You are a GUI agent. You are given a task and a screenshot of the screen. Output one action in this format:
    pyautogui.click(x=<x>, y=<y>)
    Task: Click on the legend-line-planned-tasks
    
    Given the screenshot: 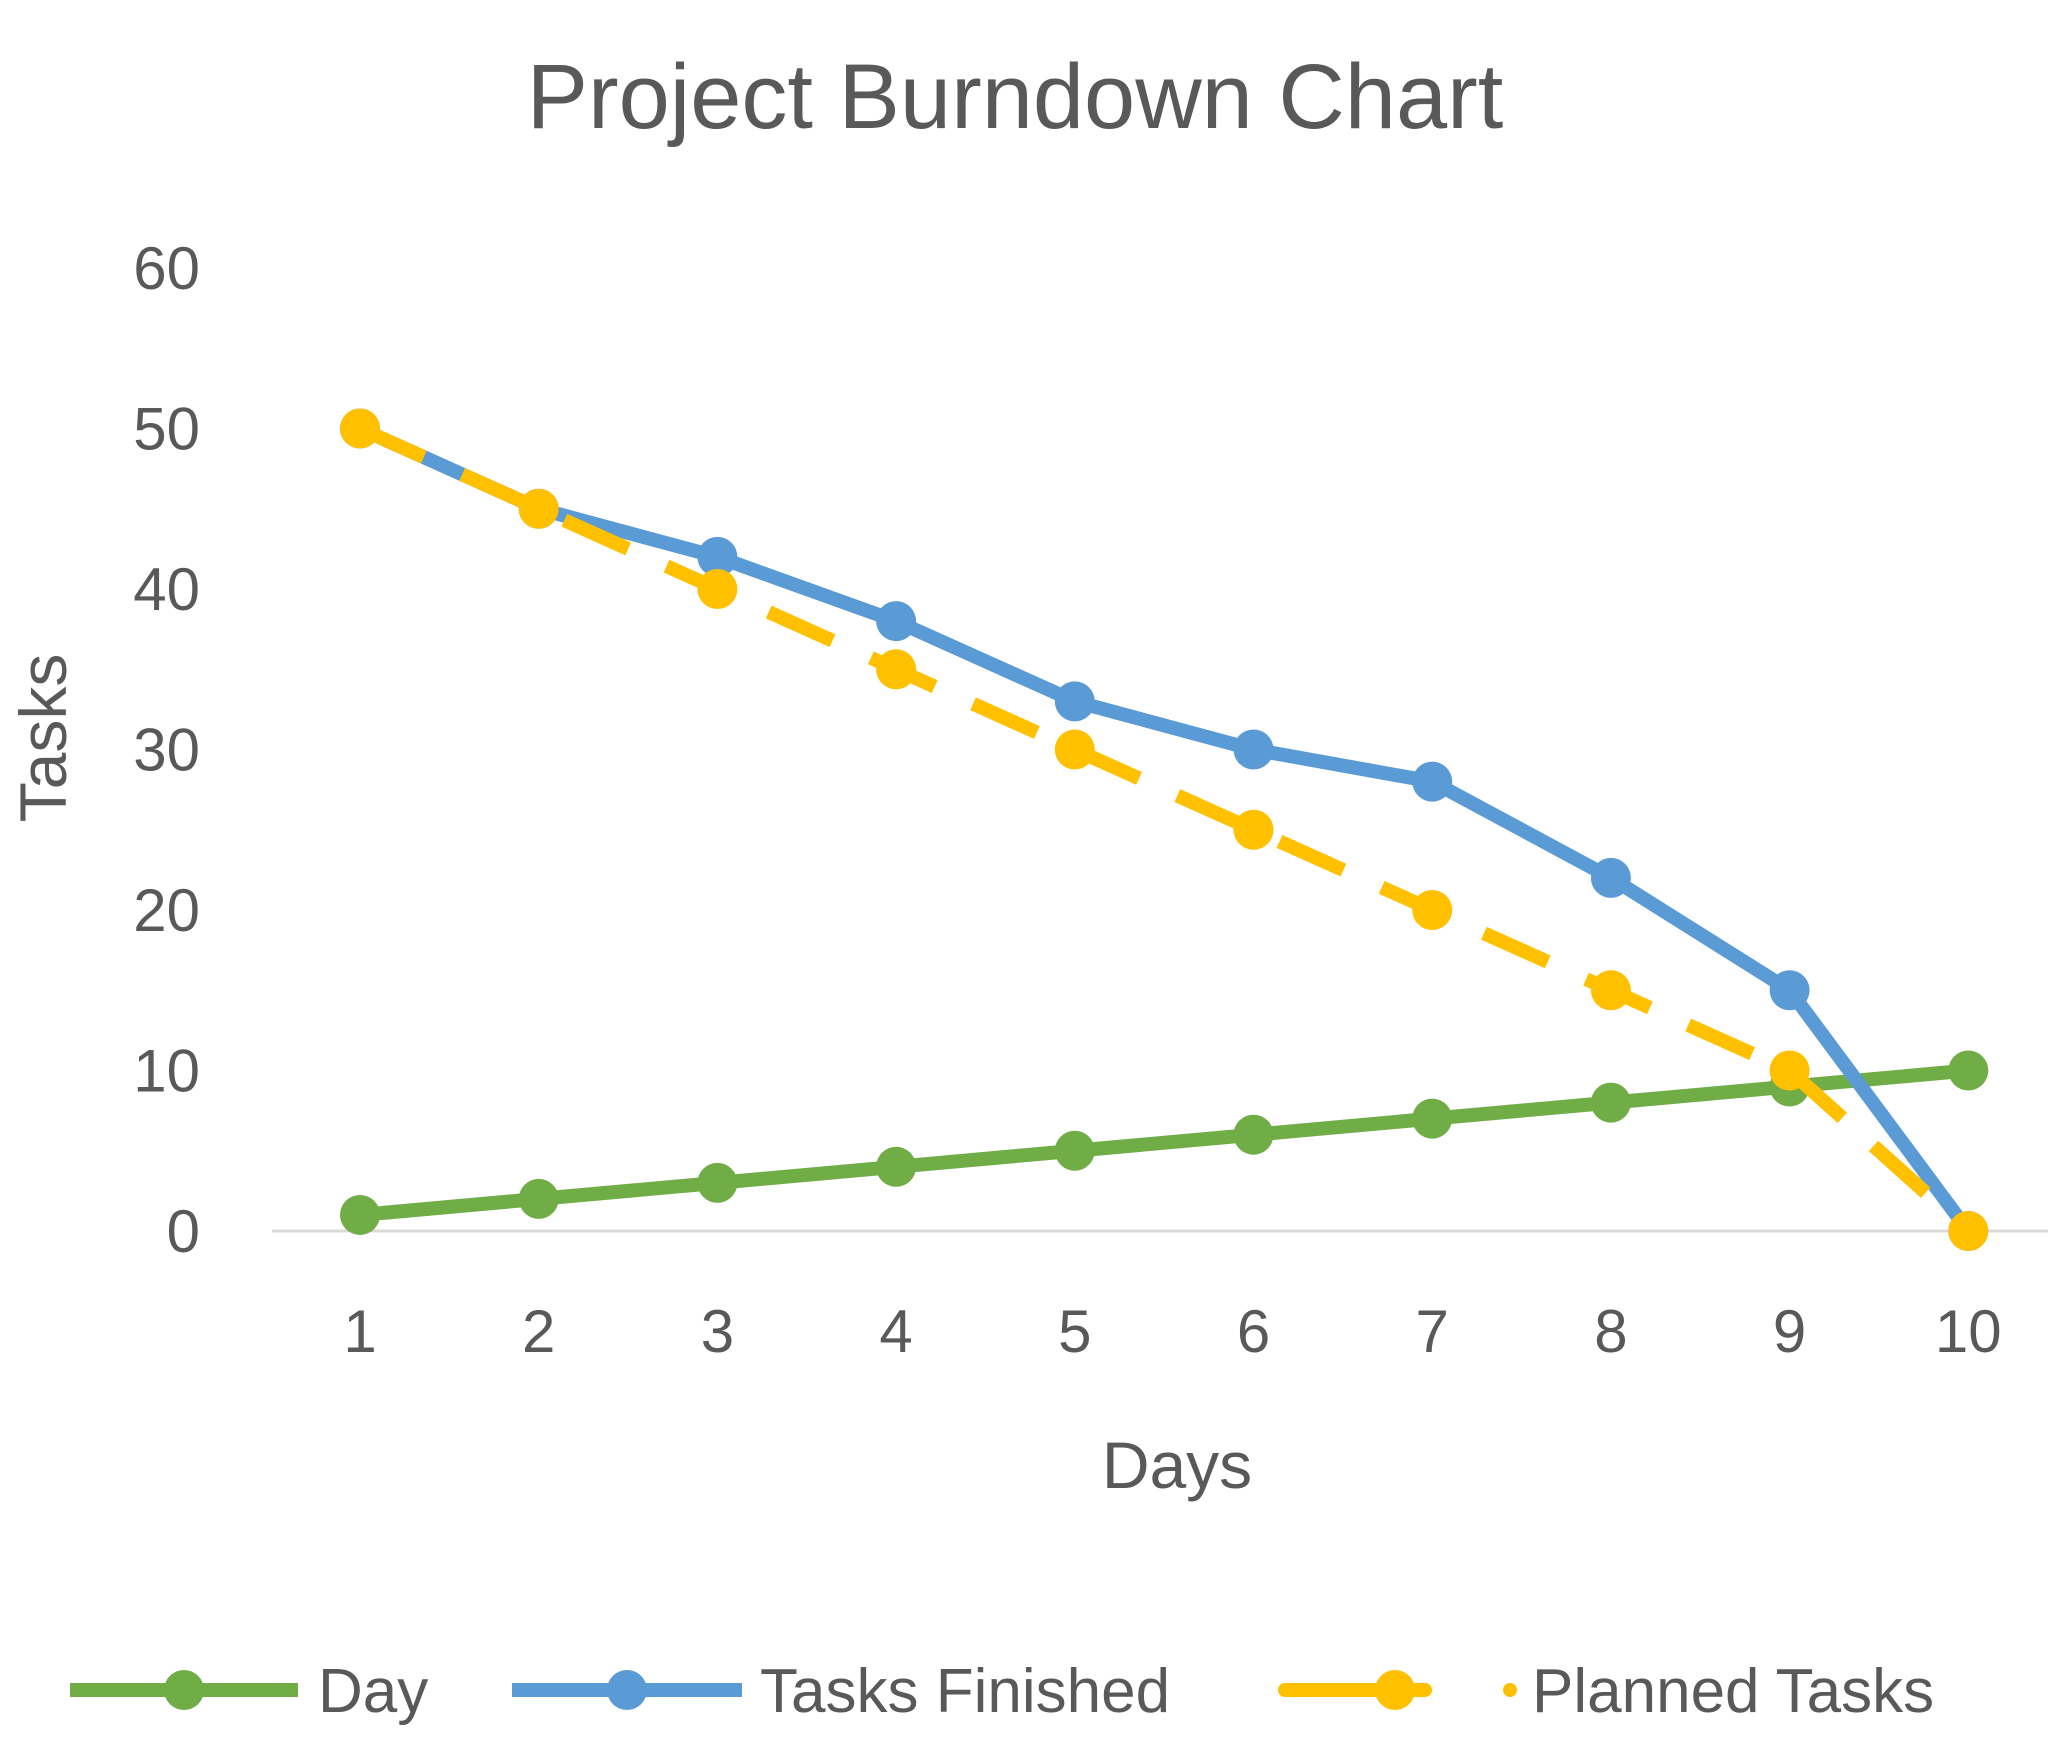 What is the action you would take?
    pyautogui.click(x=1510, y=1690)
    